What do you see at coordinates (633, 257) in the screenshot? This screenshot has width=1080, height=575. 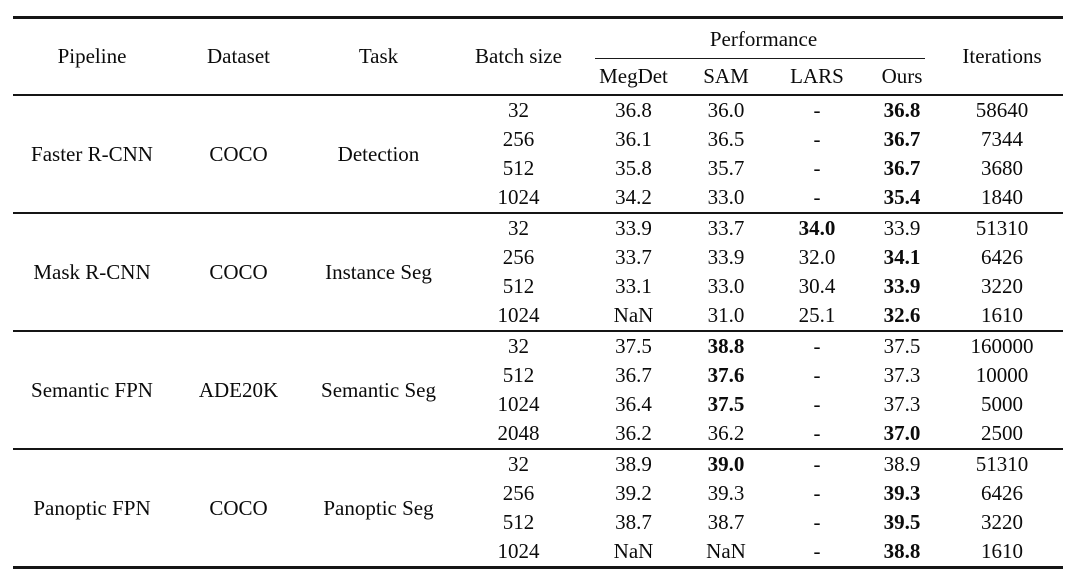 I see `cell-megdet: 33.7` at bounding box center [633, 257].